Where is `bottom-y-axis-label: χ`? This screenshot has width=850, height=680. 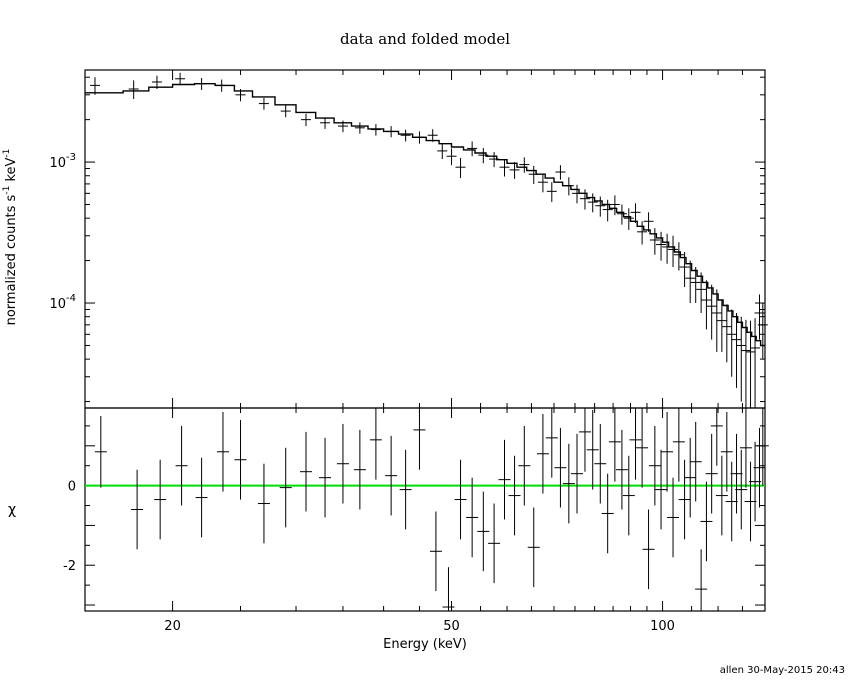
bottom-y-axis-label: χ is located at coordinates (12, 510).